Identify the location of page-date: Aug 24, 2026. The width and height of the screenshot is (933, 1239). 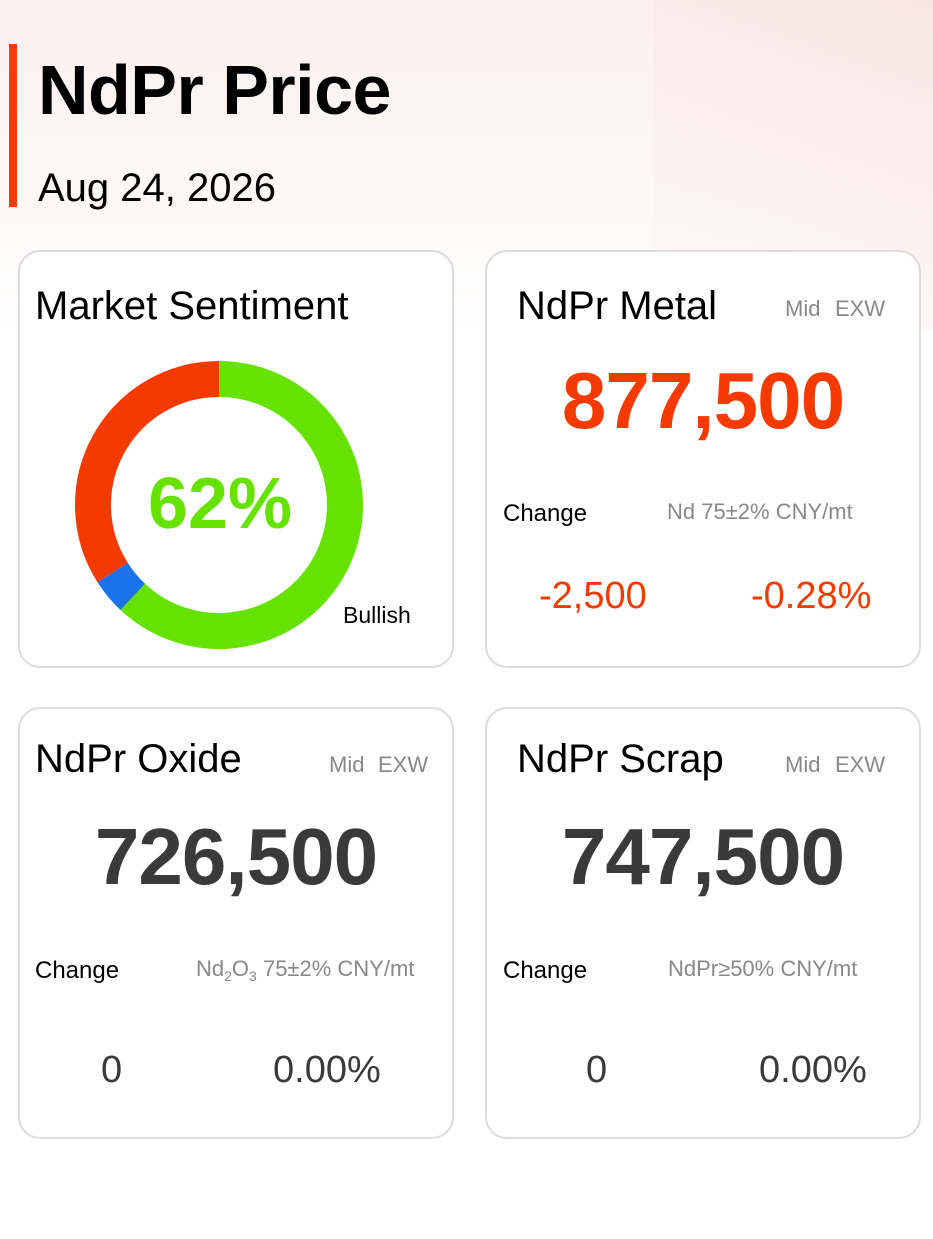
(157, 188).